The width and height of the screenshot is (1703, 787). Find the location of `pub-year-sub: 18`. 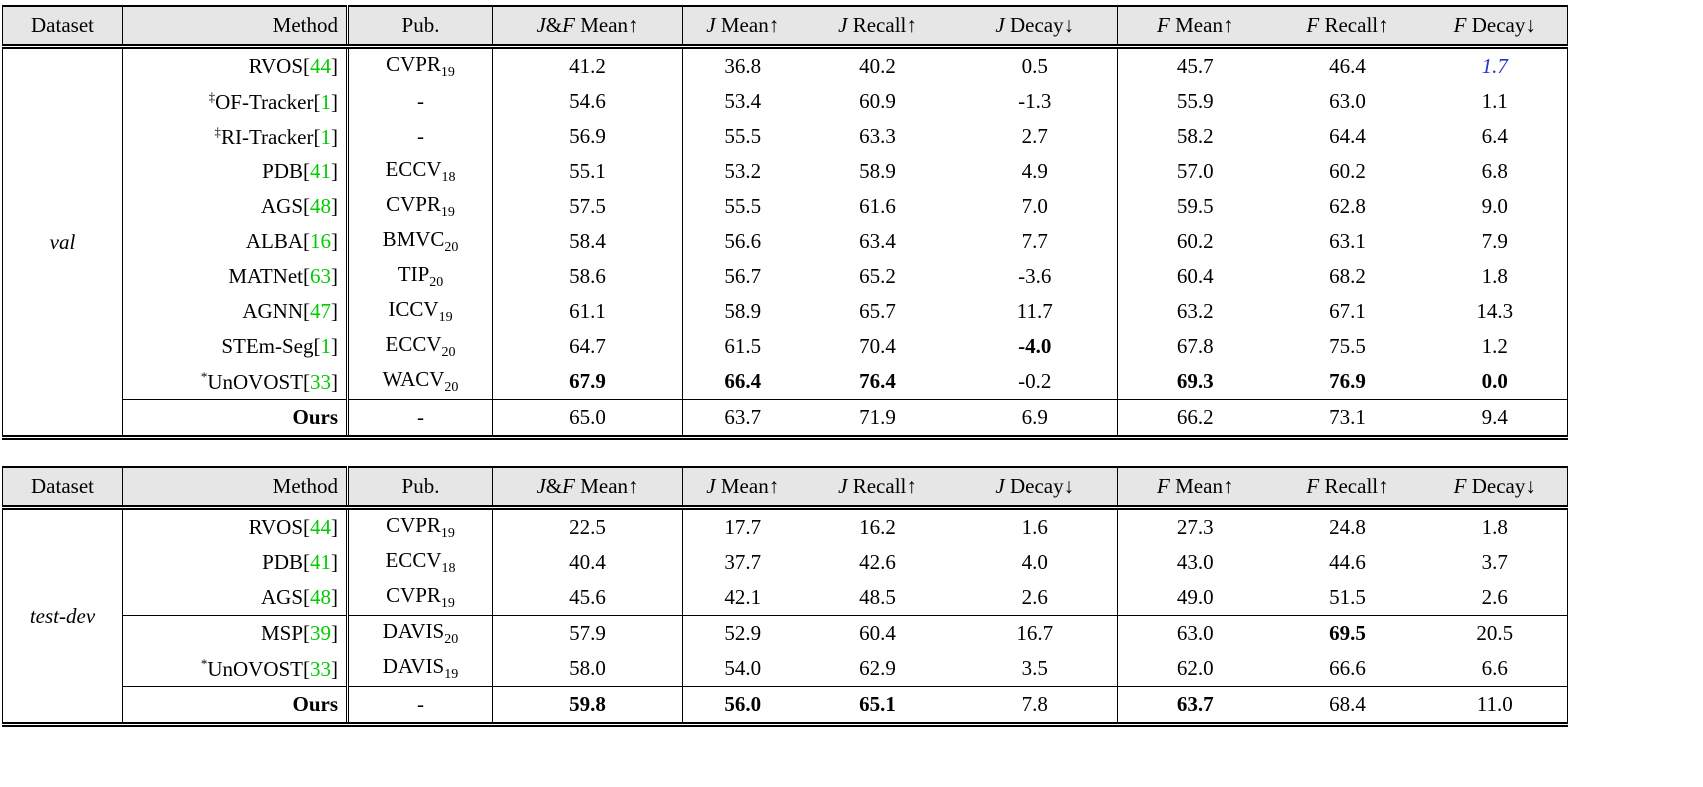

pub-year-sub: 18 is located at coordinates (448, 178).